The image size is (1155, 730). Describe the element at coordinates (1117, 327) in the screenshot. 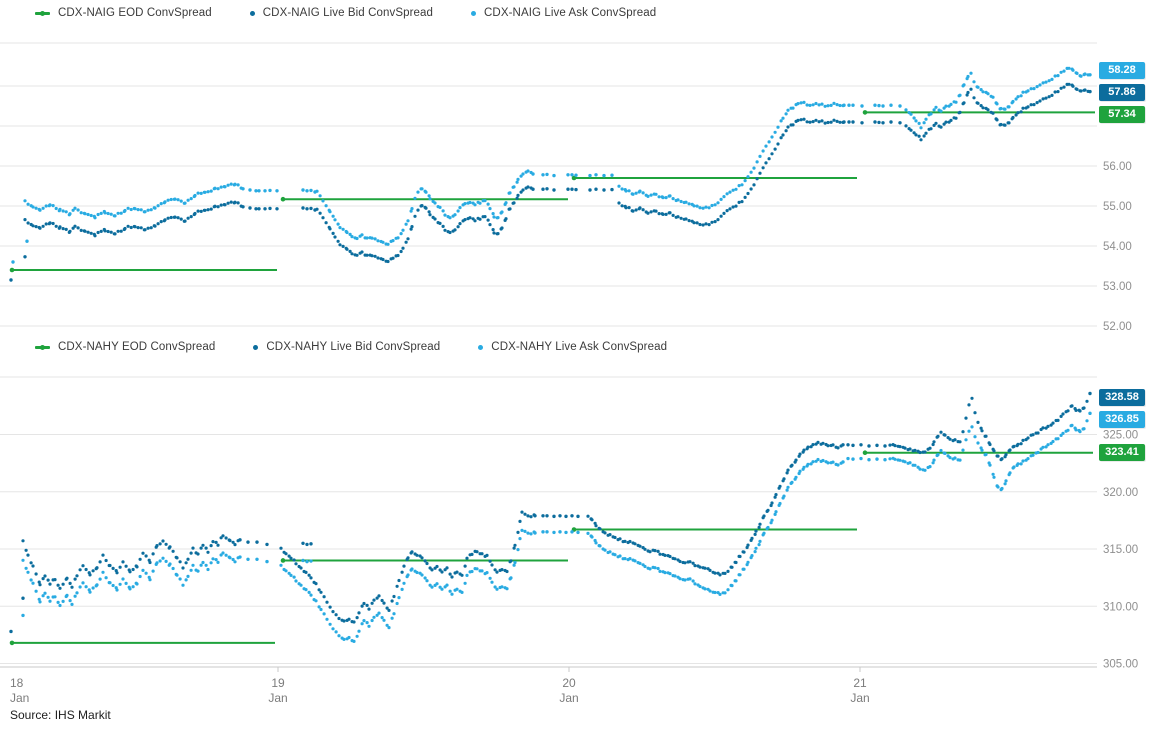

I see `y-tick-label: 52.00` at that location.